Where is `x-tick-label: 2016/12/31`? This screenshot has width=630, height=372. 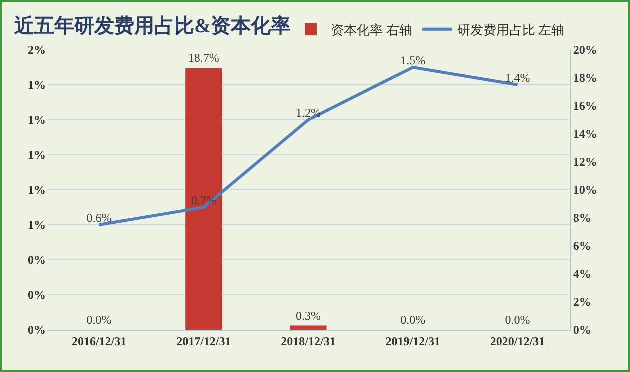 x-tick-label: 2016/12/31 is located at coordinates (99, 341).